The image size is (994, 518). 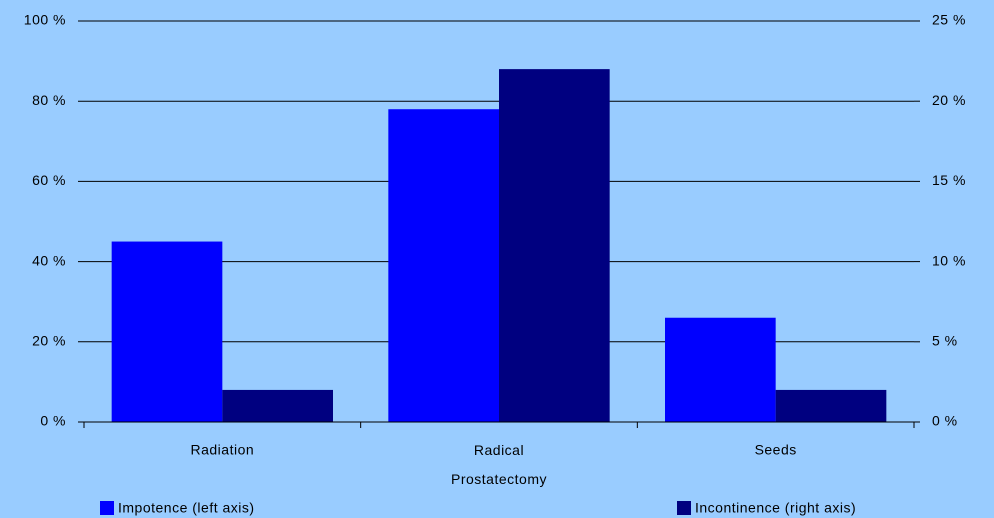 What do you see at coordinates (45, 20) in the screenshot?
I see `y-tick-label: 100 %` at bounding box center [45, 20].